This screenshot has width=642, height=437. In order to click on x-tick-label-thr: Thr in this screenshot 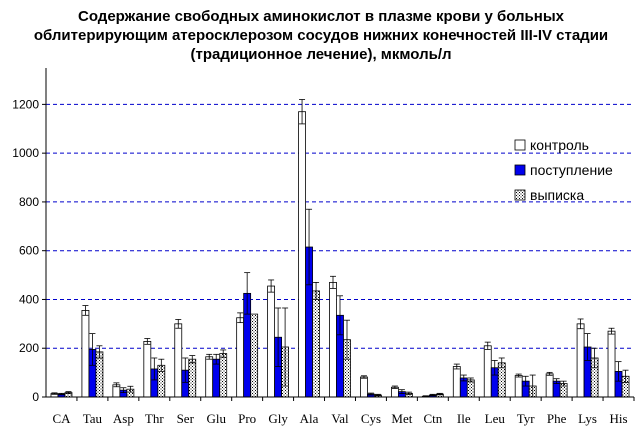, I will do `click(154, 418)`.